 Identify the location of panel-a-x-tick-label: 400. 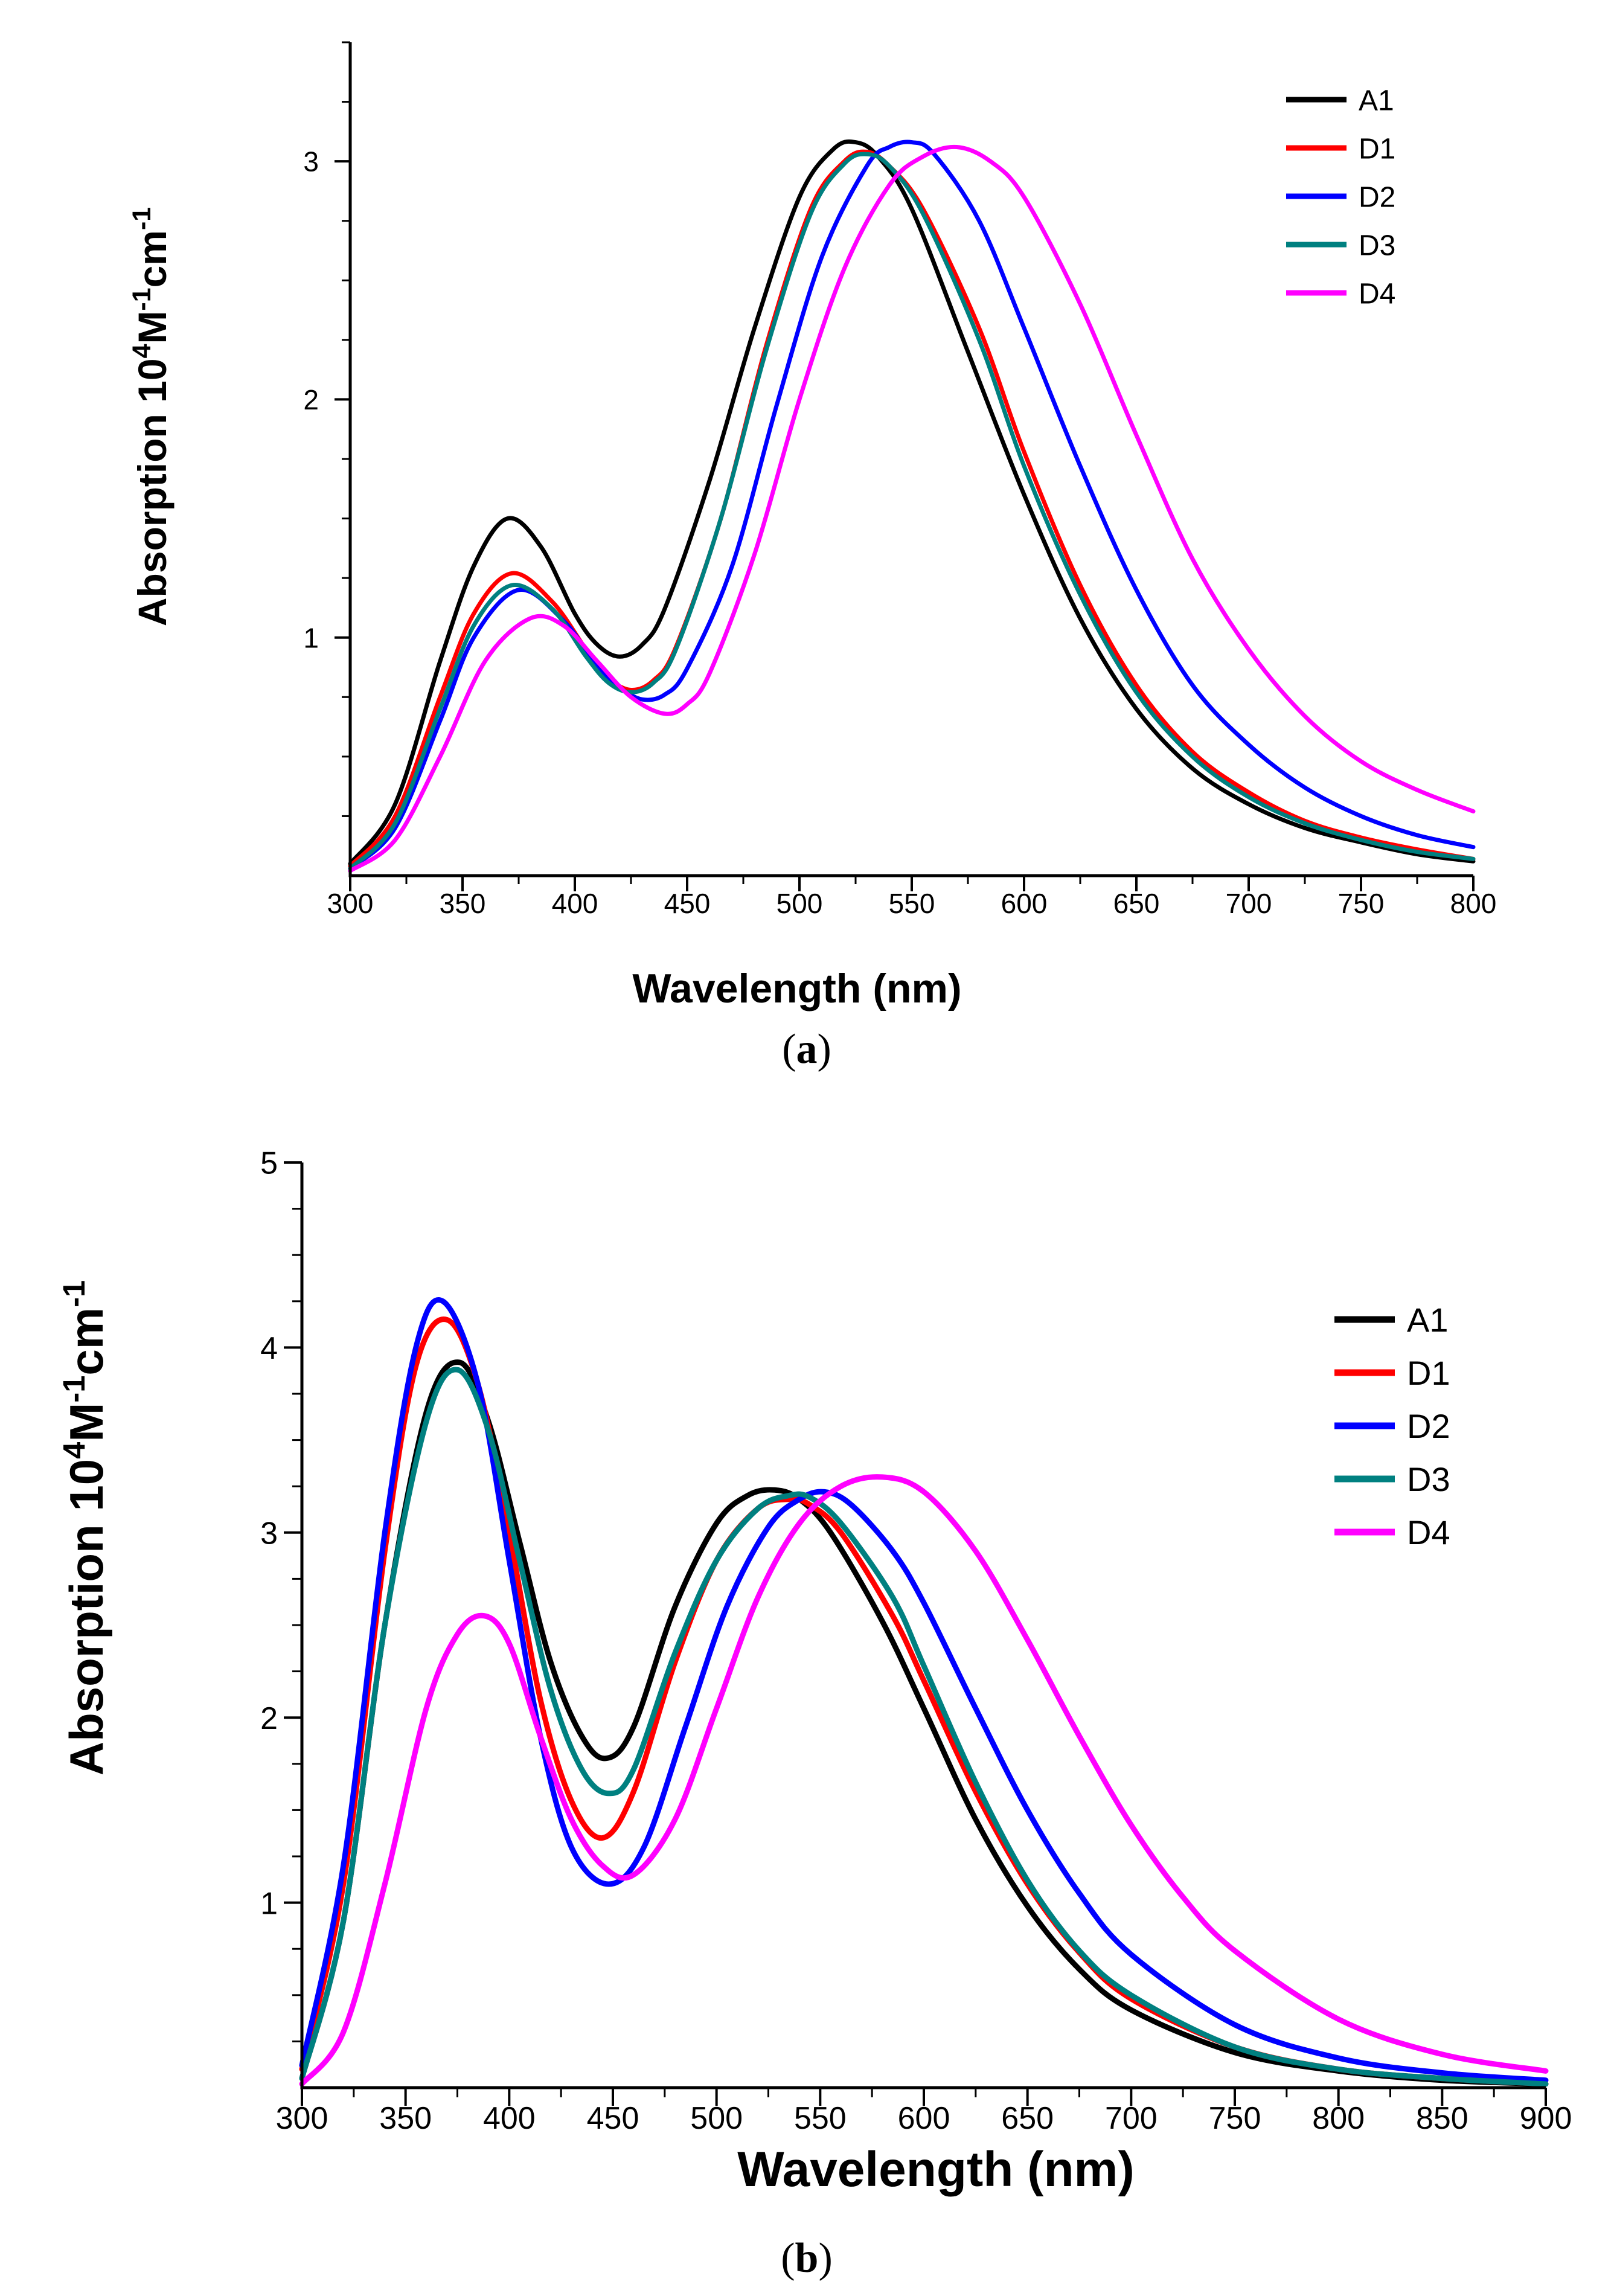
(575, 904).